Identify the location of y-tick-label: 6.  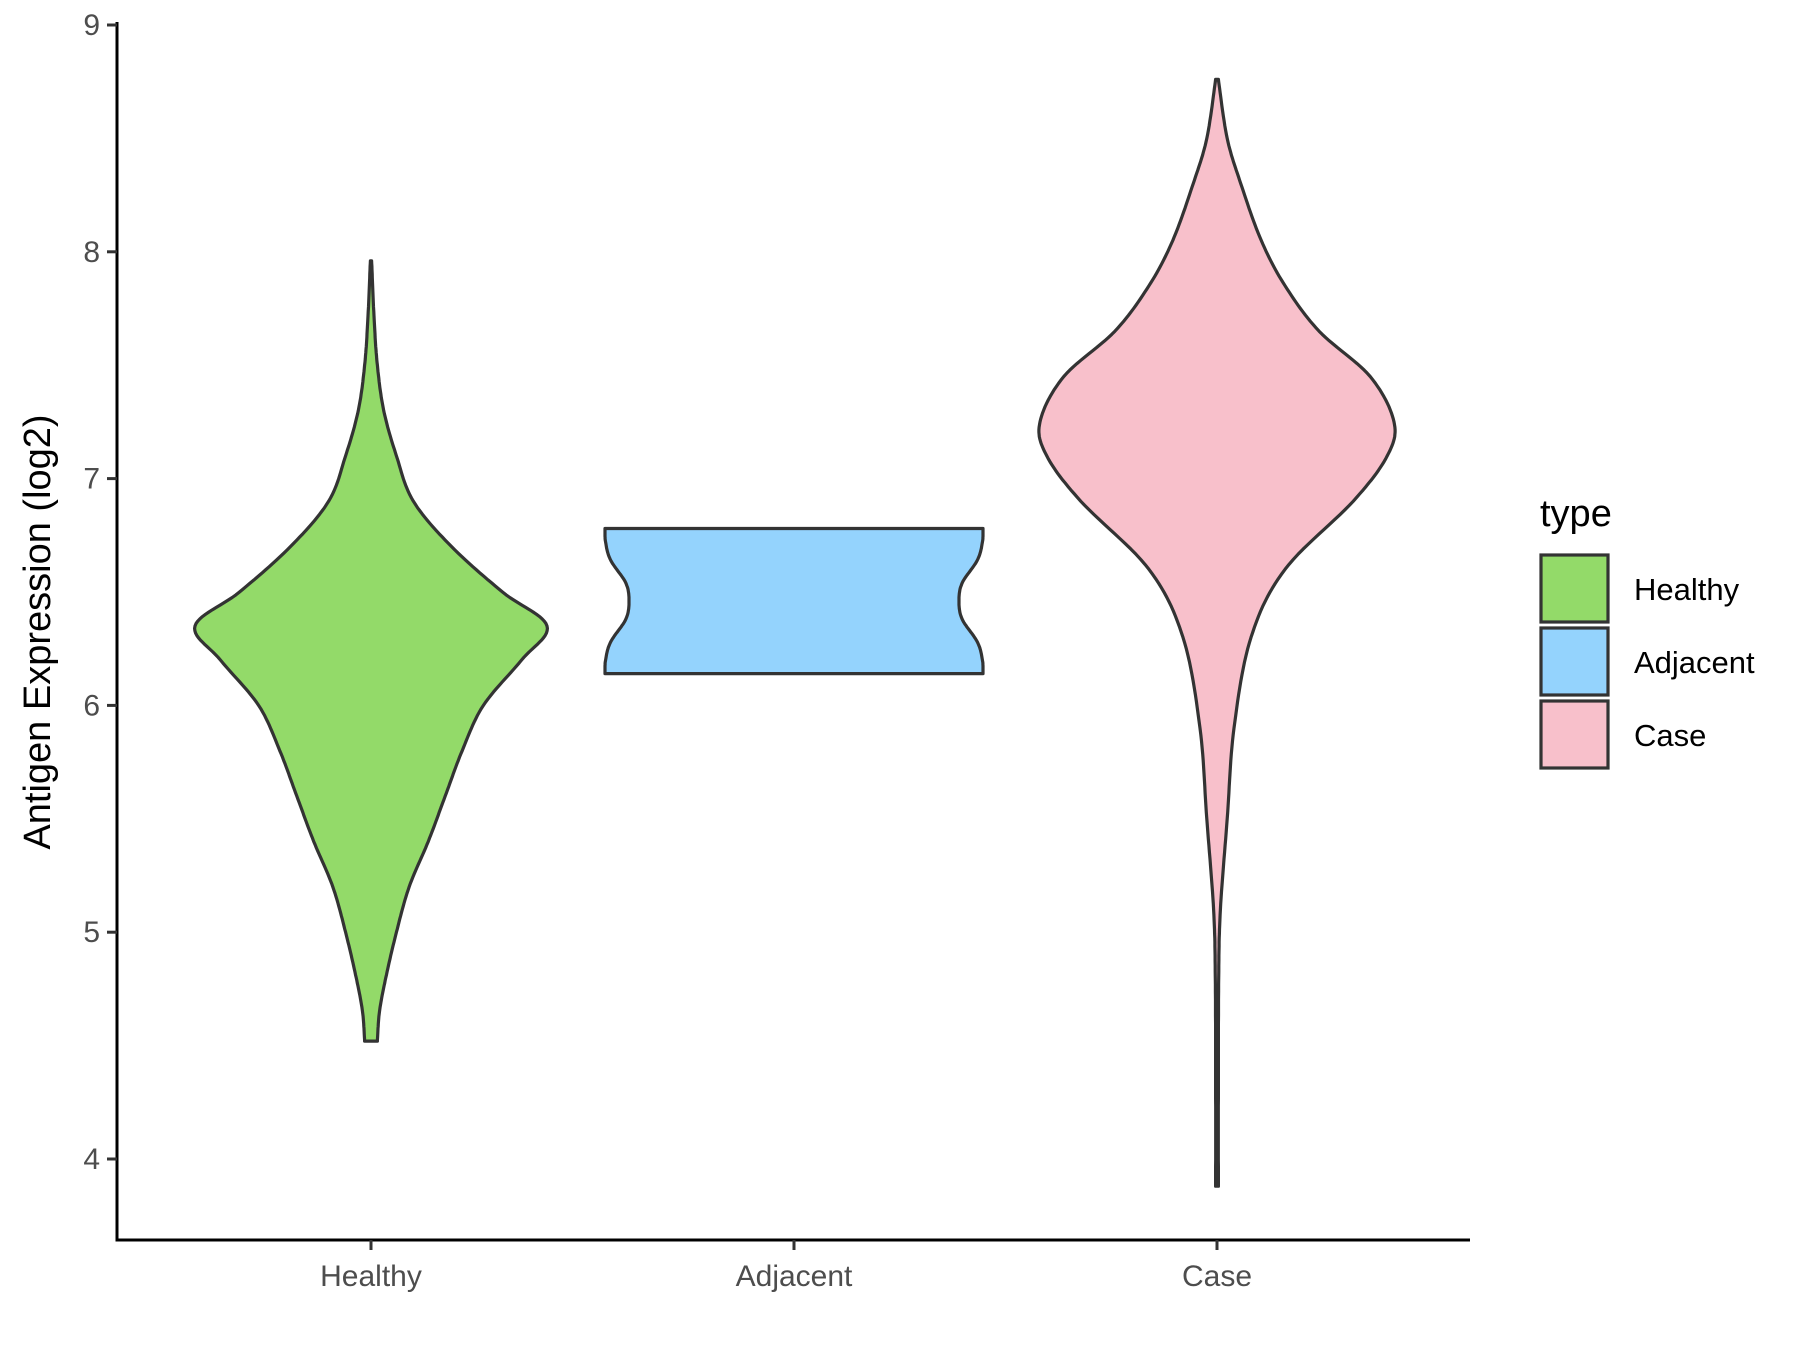
(91, 705).